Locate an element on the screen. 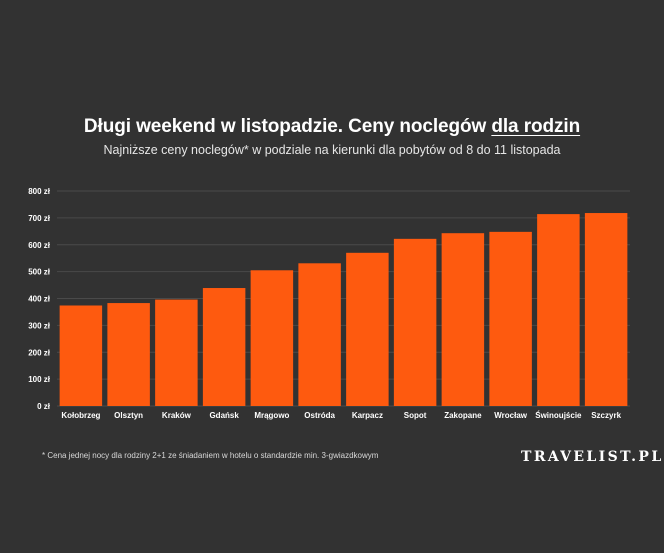 The image size is (664, 553). y-tick-label: 400 zł is located at coordinates (39, 299).